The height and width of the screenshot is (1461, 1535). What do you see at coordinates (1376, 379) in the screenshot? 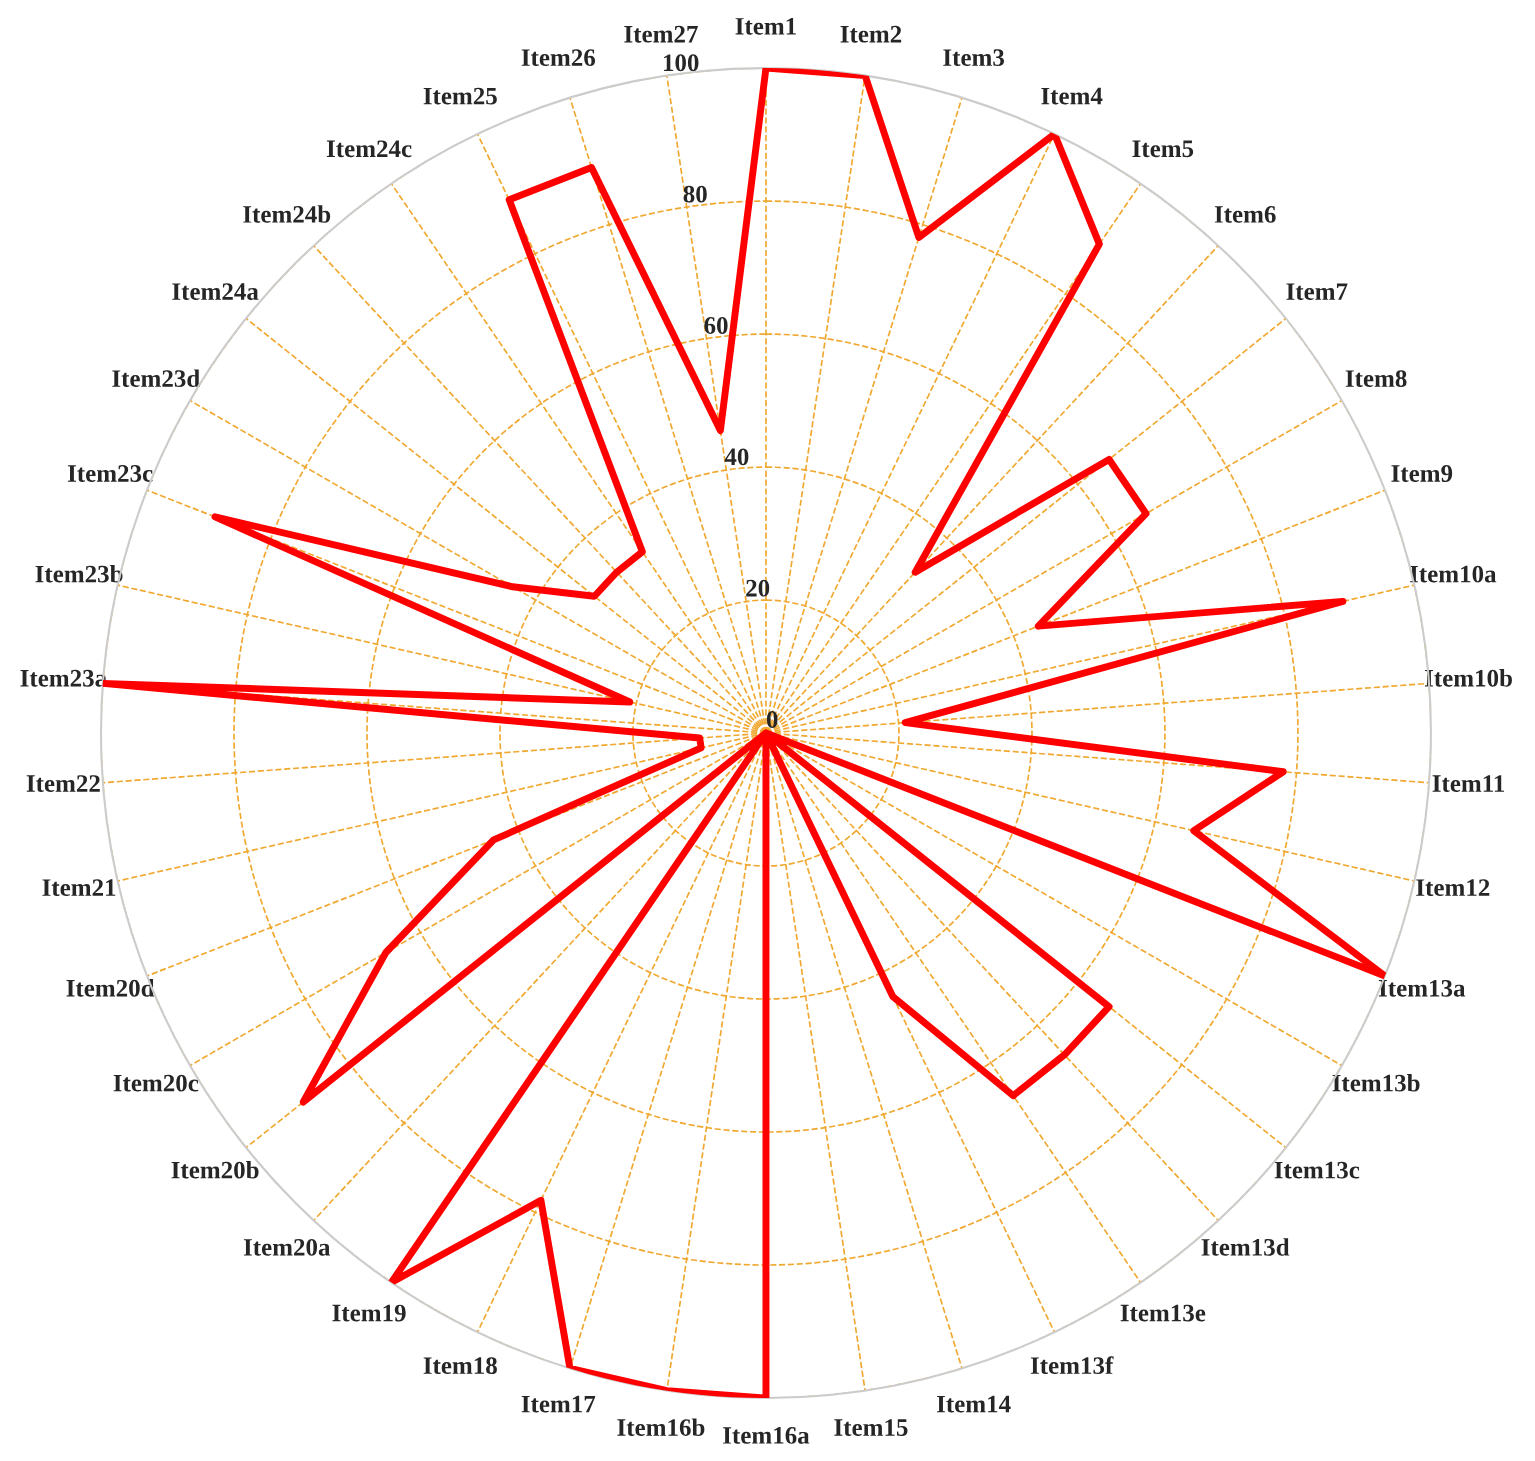
I see `spoke-label: Item8` at bounding box center [1376, 379].